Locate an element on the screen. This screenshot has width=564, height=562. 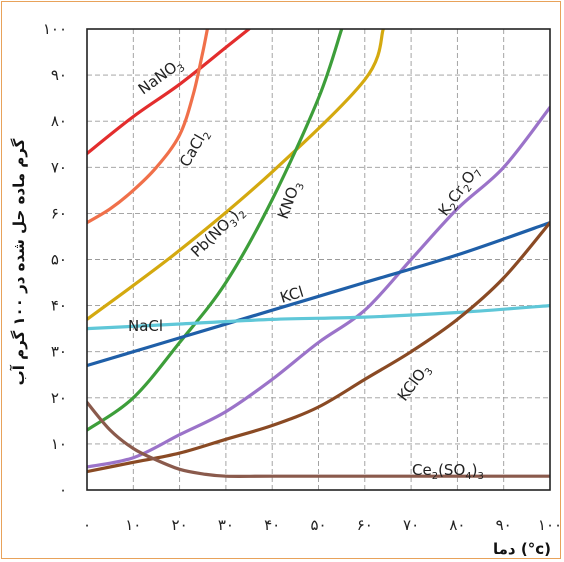
x-tick-label: ۱۰۰ is located at coordinates (550, 525).